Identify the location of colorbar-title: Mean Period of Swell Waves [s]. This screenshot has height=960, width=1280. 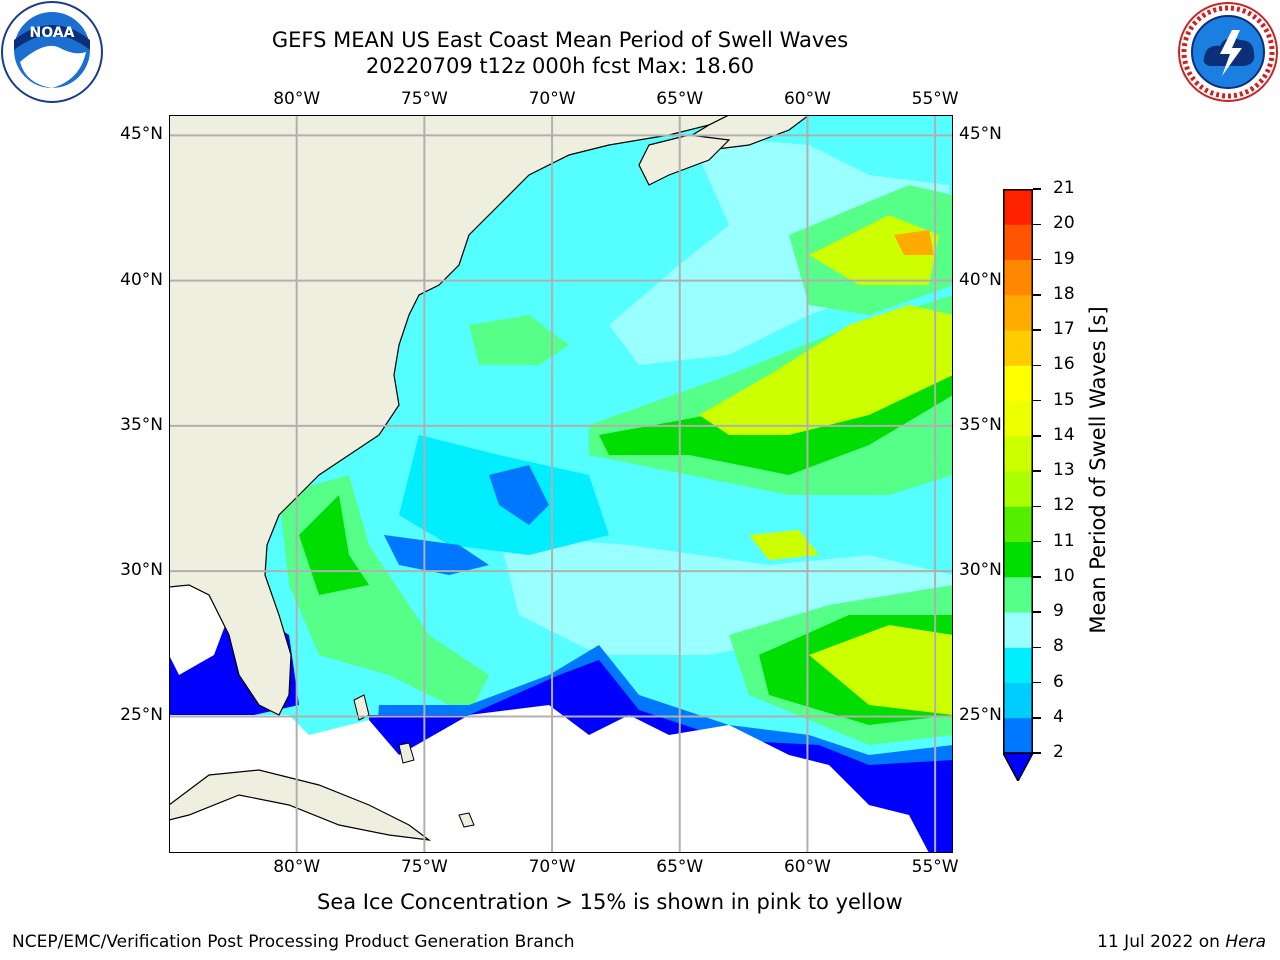
(1098, 470).